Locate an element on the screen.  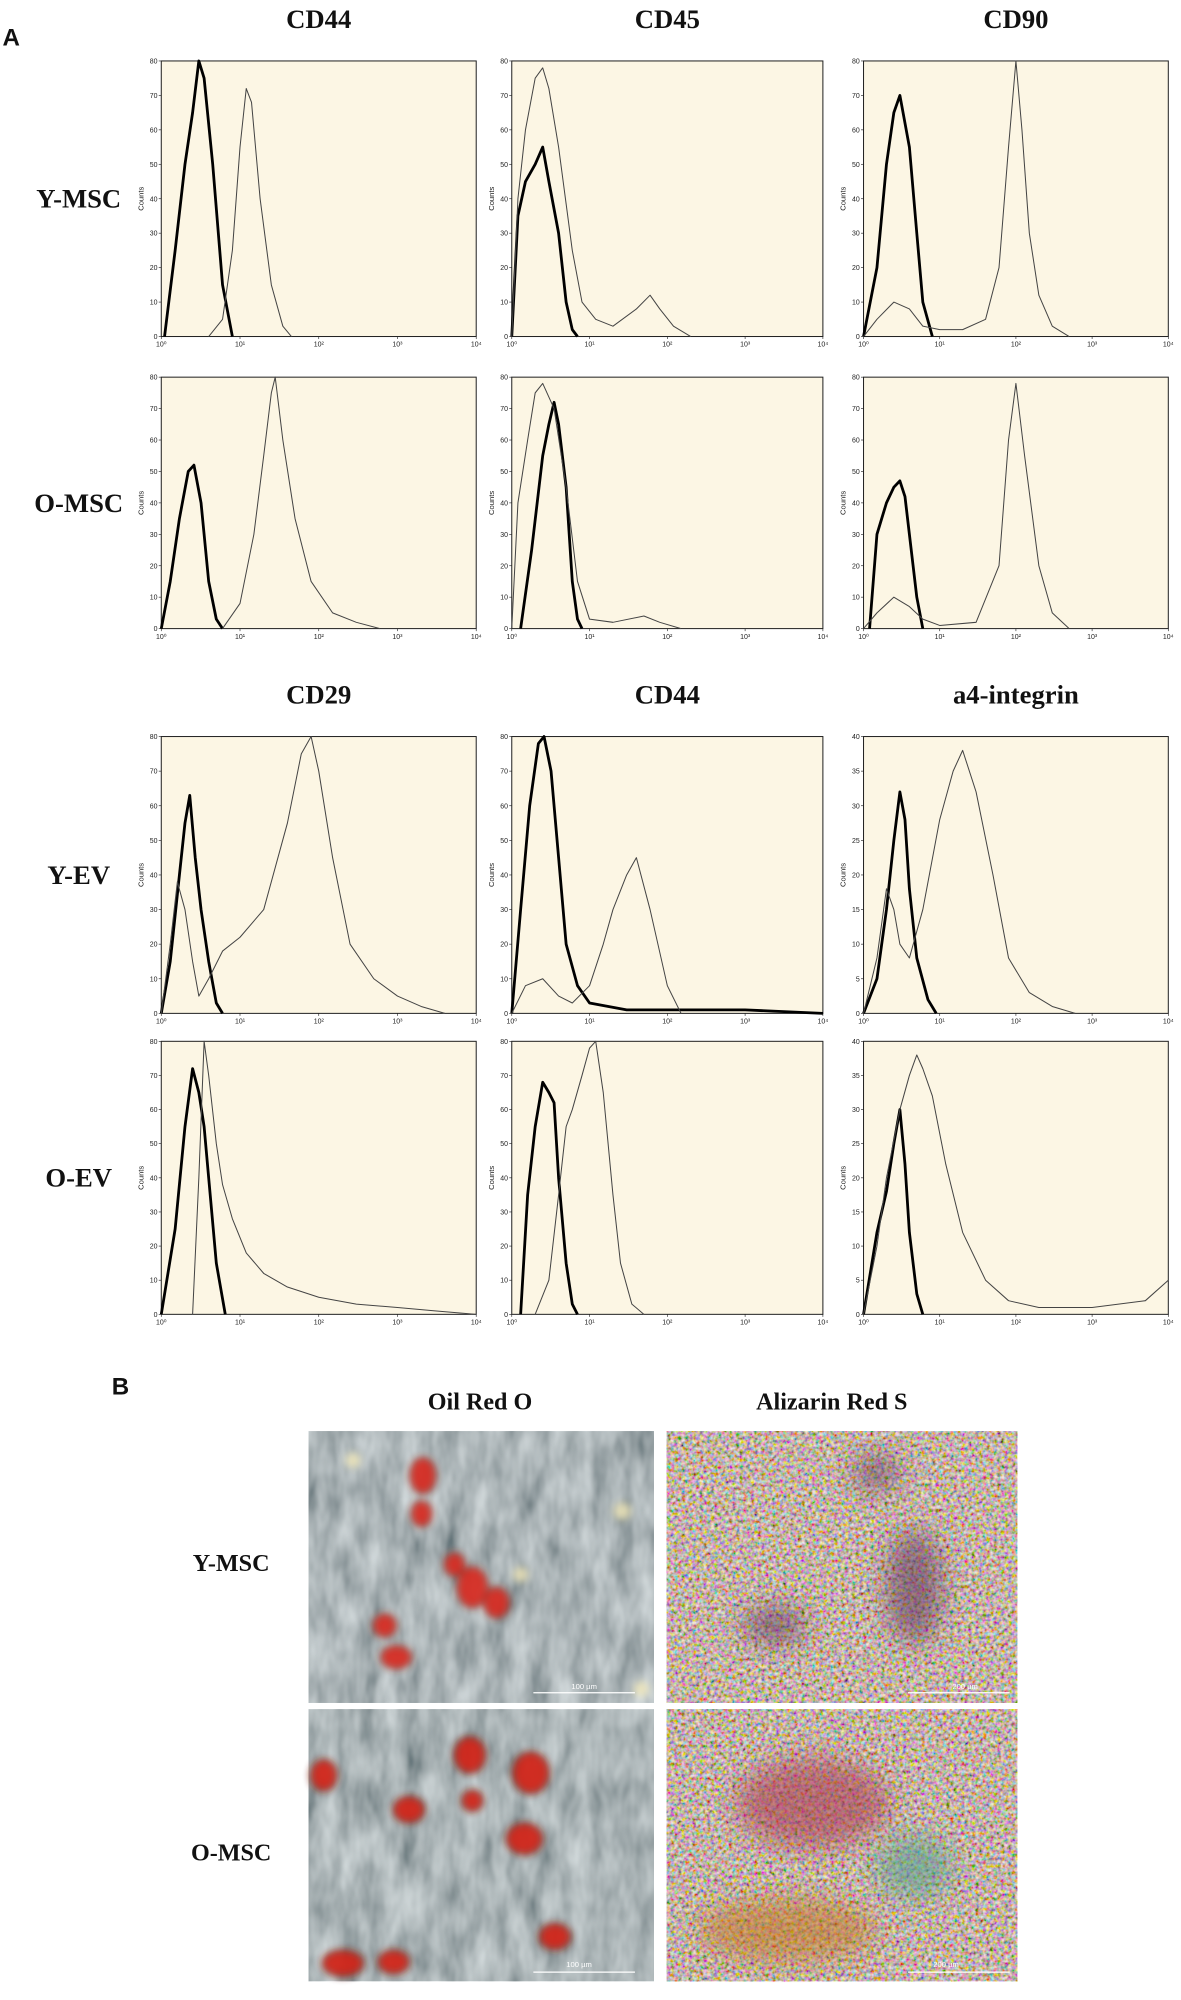
micrograph: 200 µm is located at coordinates (842, 1845).